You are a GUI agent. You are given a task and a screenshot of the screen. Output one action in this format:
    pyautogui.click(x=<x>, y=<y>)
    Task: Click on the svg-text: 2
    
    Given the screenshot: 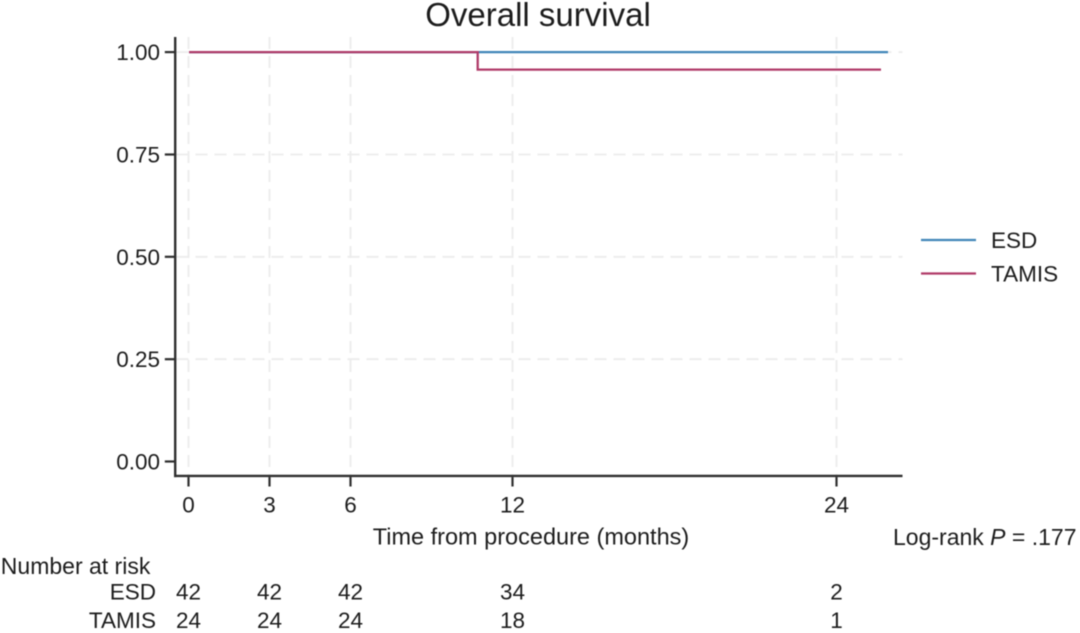 What is the action you would take?
    pyautogui.click(x=836, y=592)
    